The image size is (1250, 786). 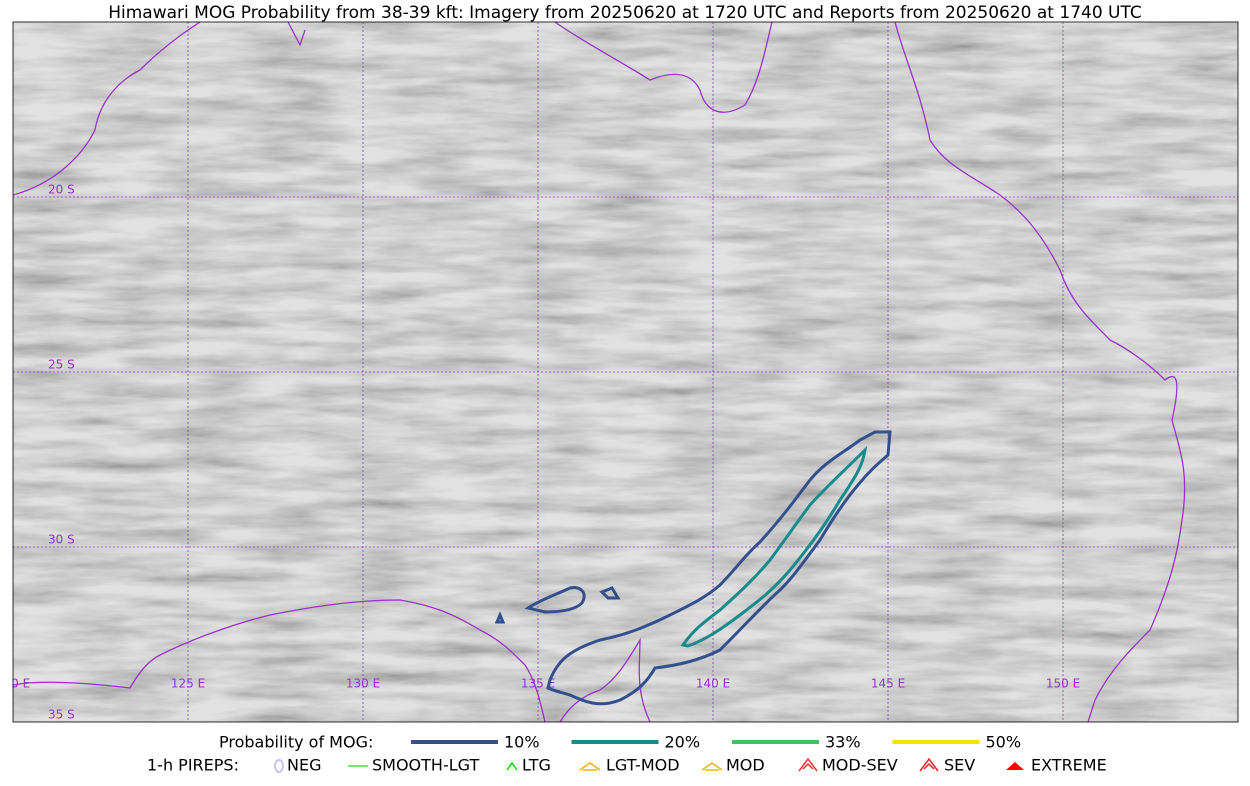 What do you see at coordinates (745, 765) in the screenshot?
I see `legend-label: MOD` at bounding box center [745, 765].